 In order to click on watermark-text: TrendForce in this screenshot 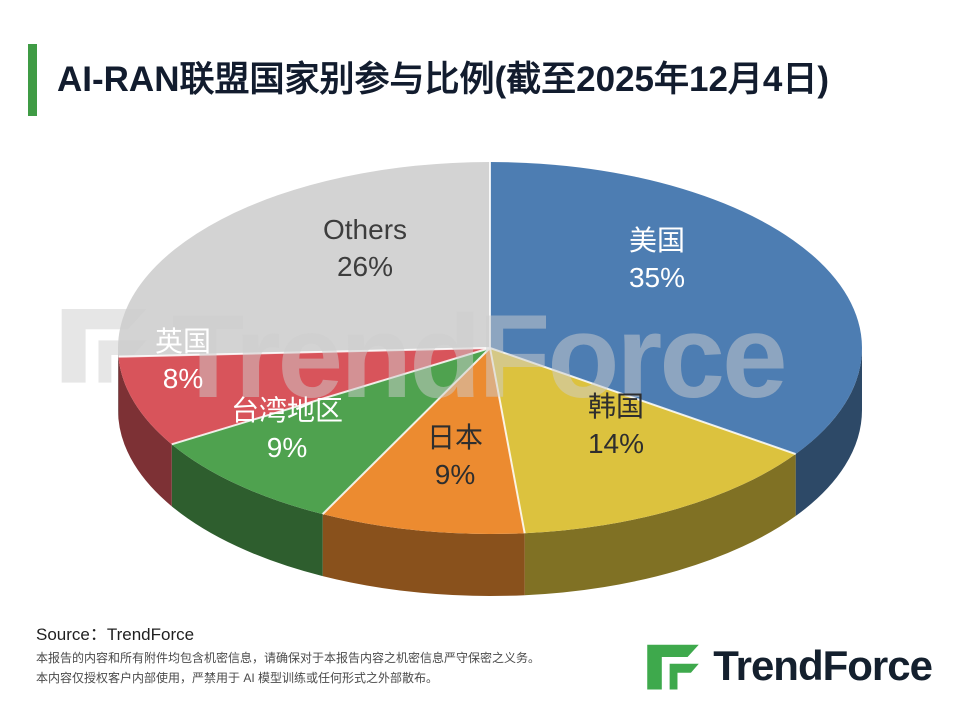, I will do `click(478, 357)`.